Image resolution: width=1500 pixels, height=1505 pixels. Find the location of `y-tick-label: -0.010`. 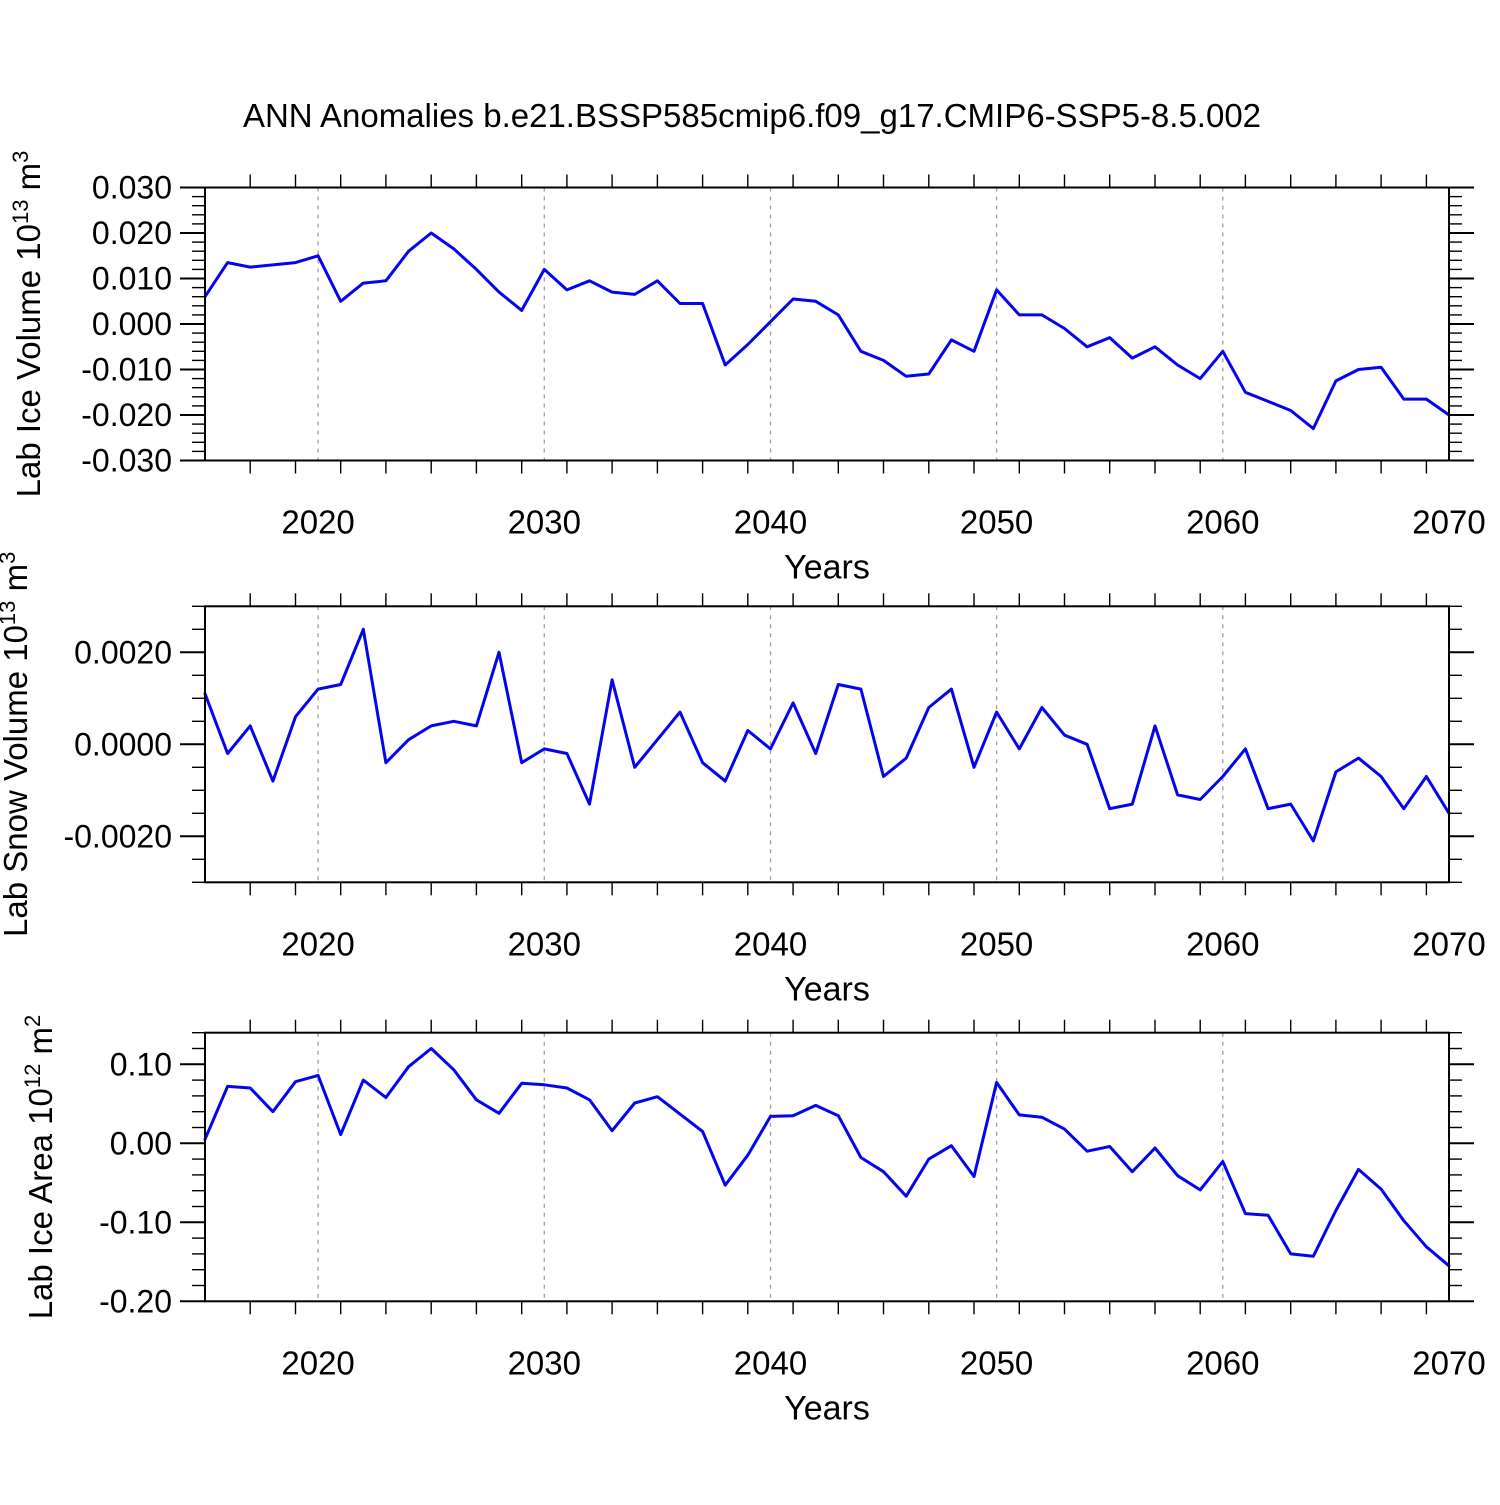

y-tick-label: -0.010 is located at coordinates (126, 370).